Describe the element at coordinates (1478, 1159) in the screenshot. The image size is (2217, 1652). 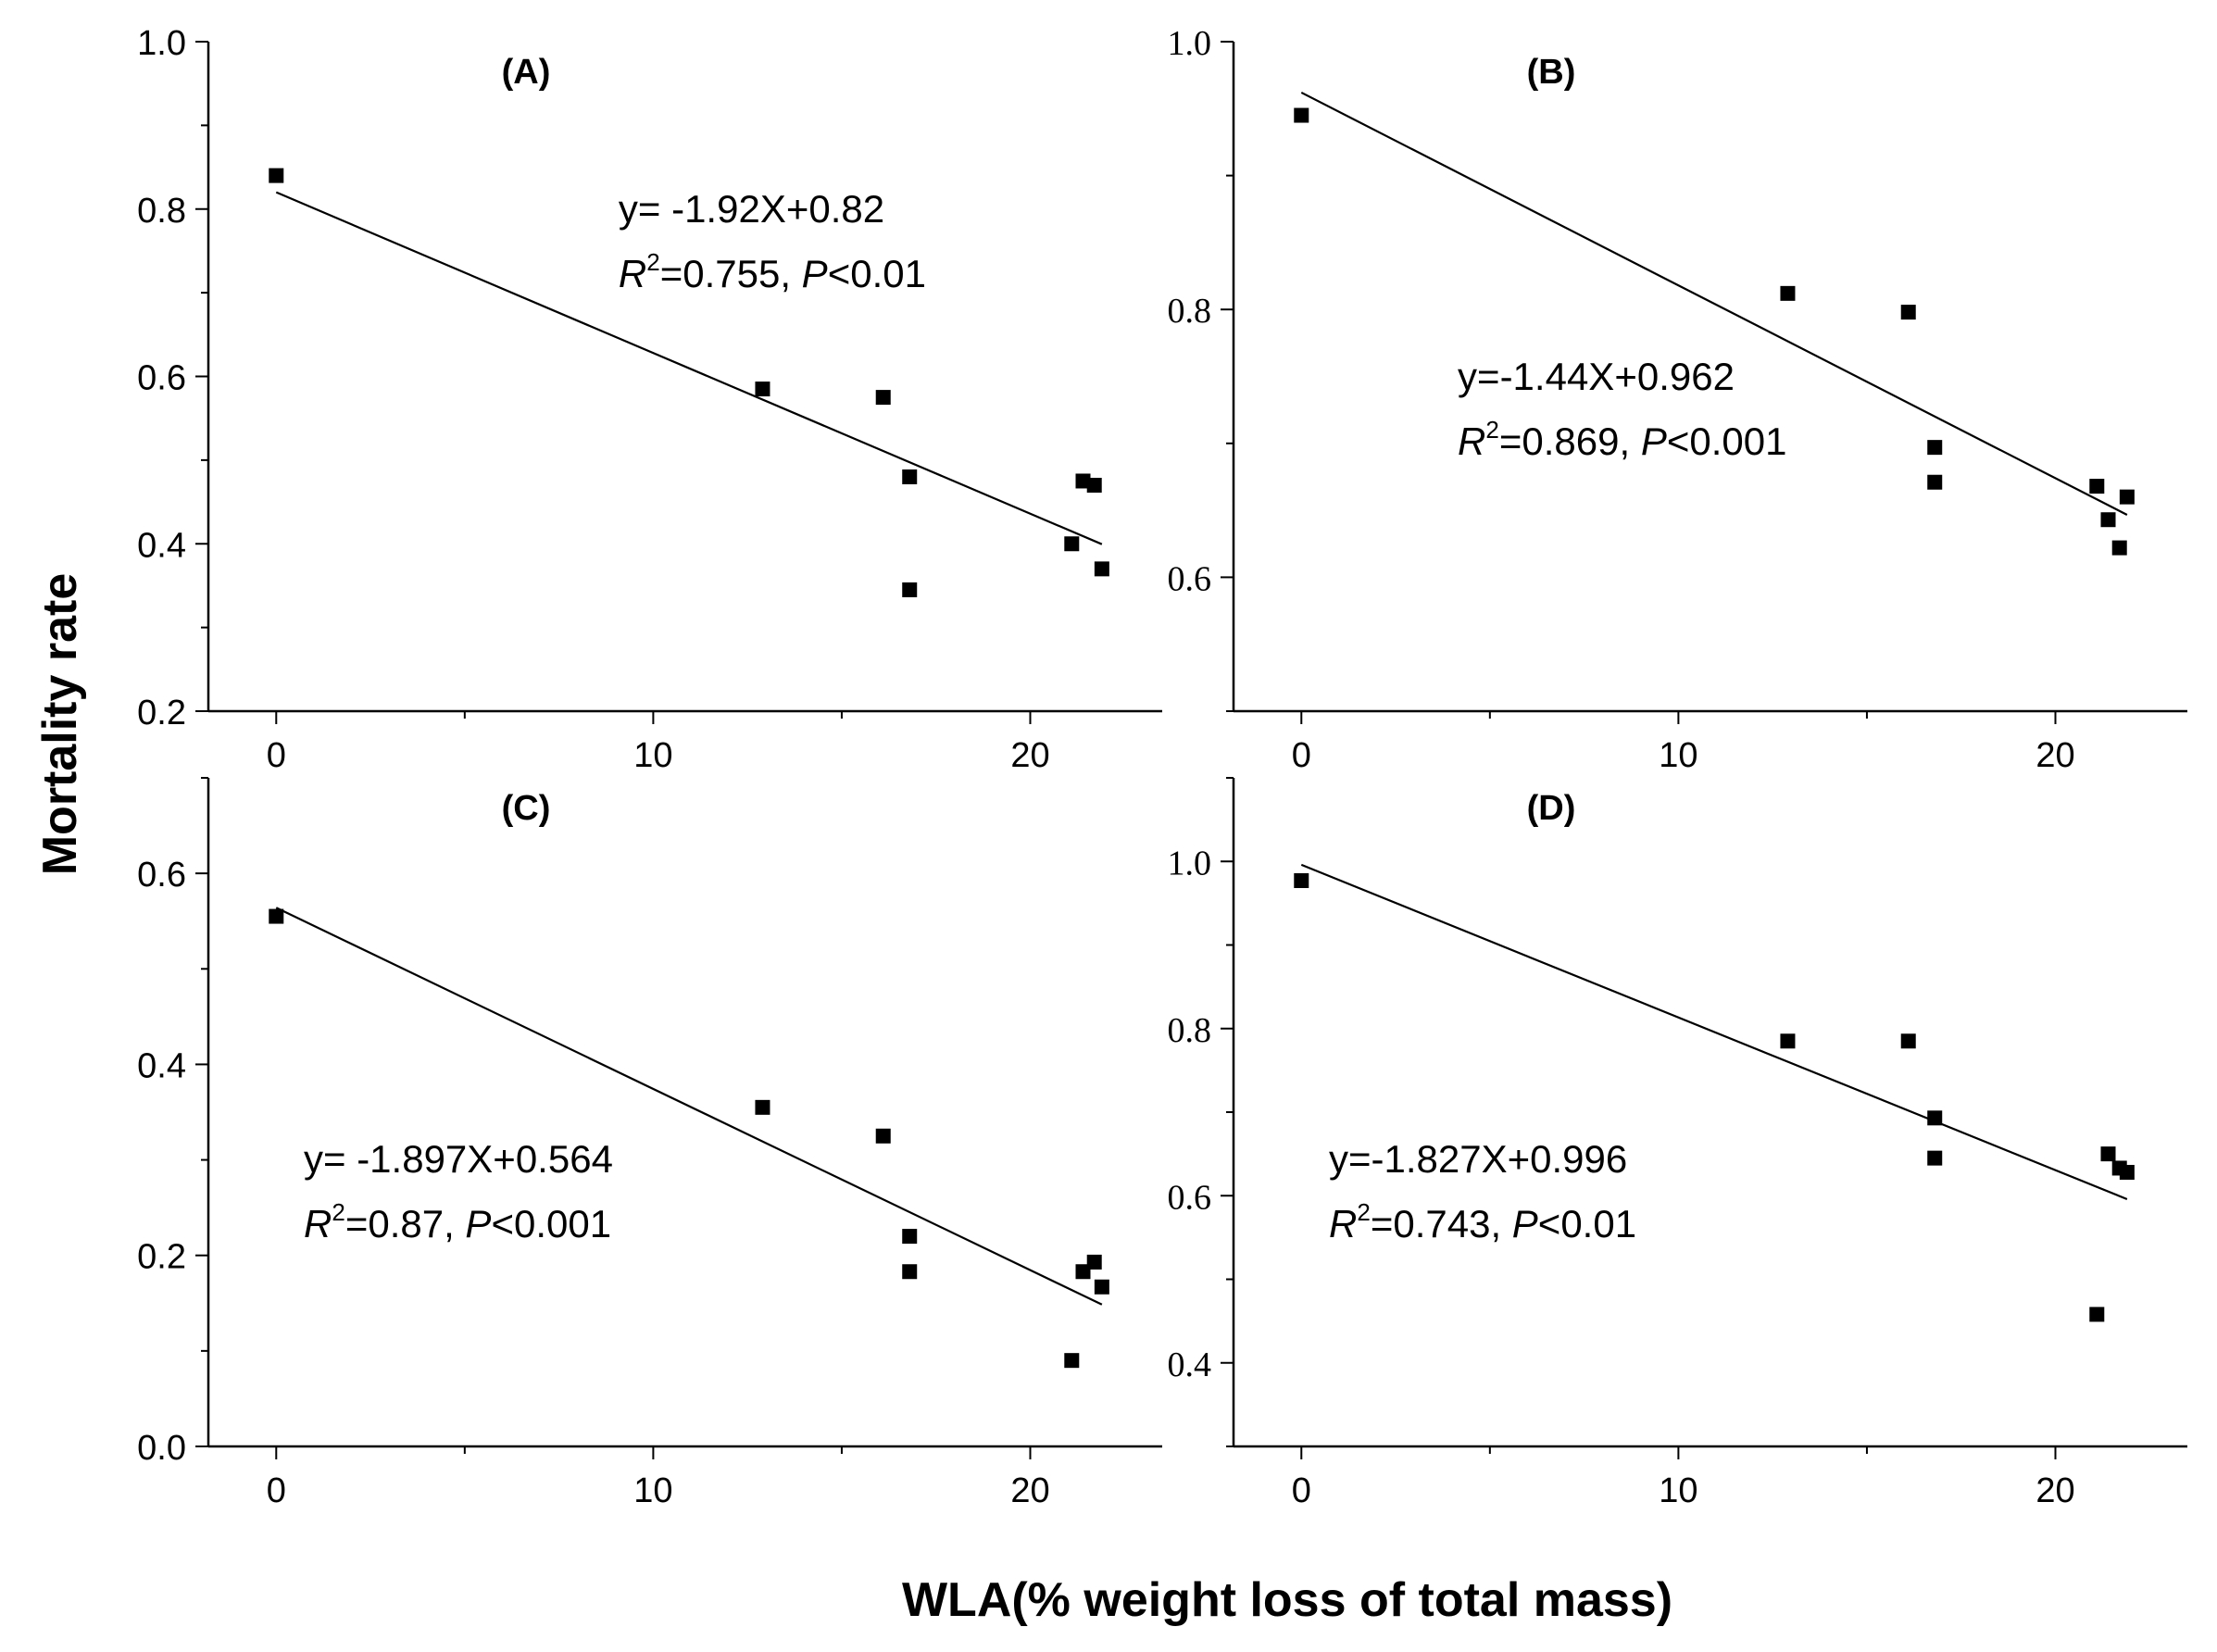
I see `regression-equation: y=-1.827X+0.996` at that location.